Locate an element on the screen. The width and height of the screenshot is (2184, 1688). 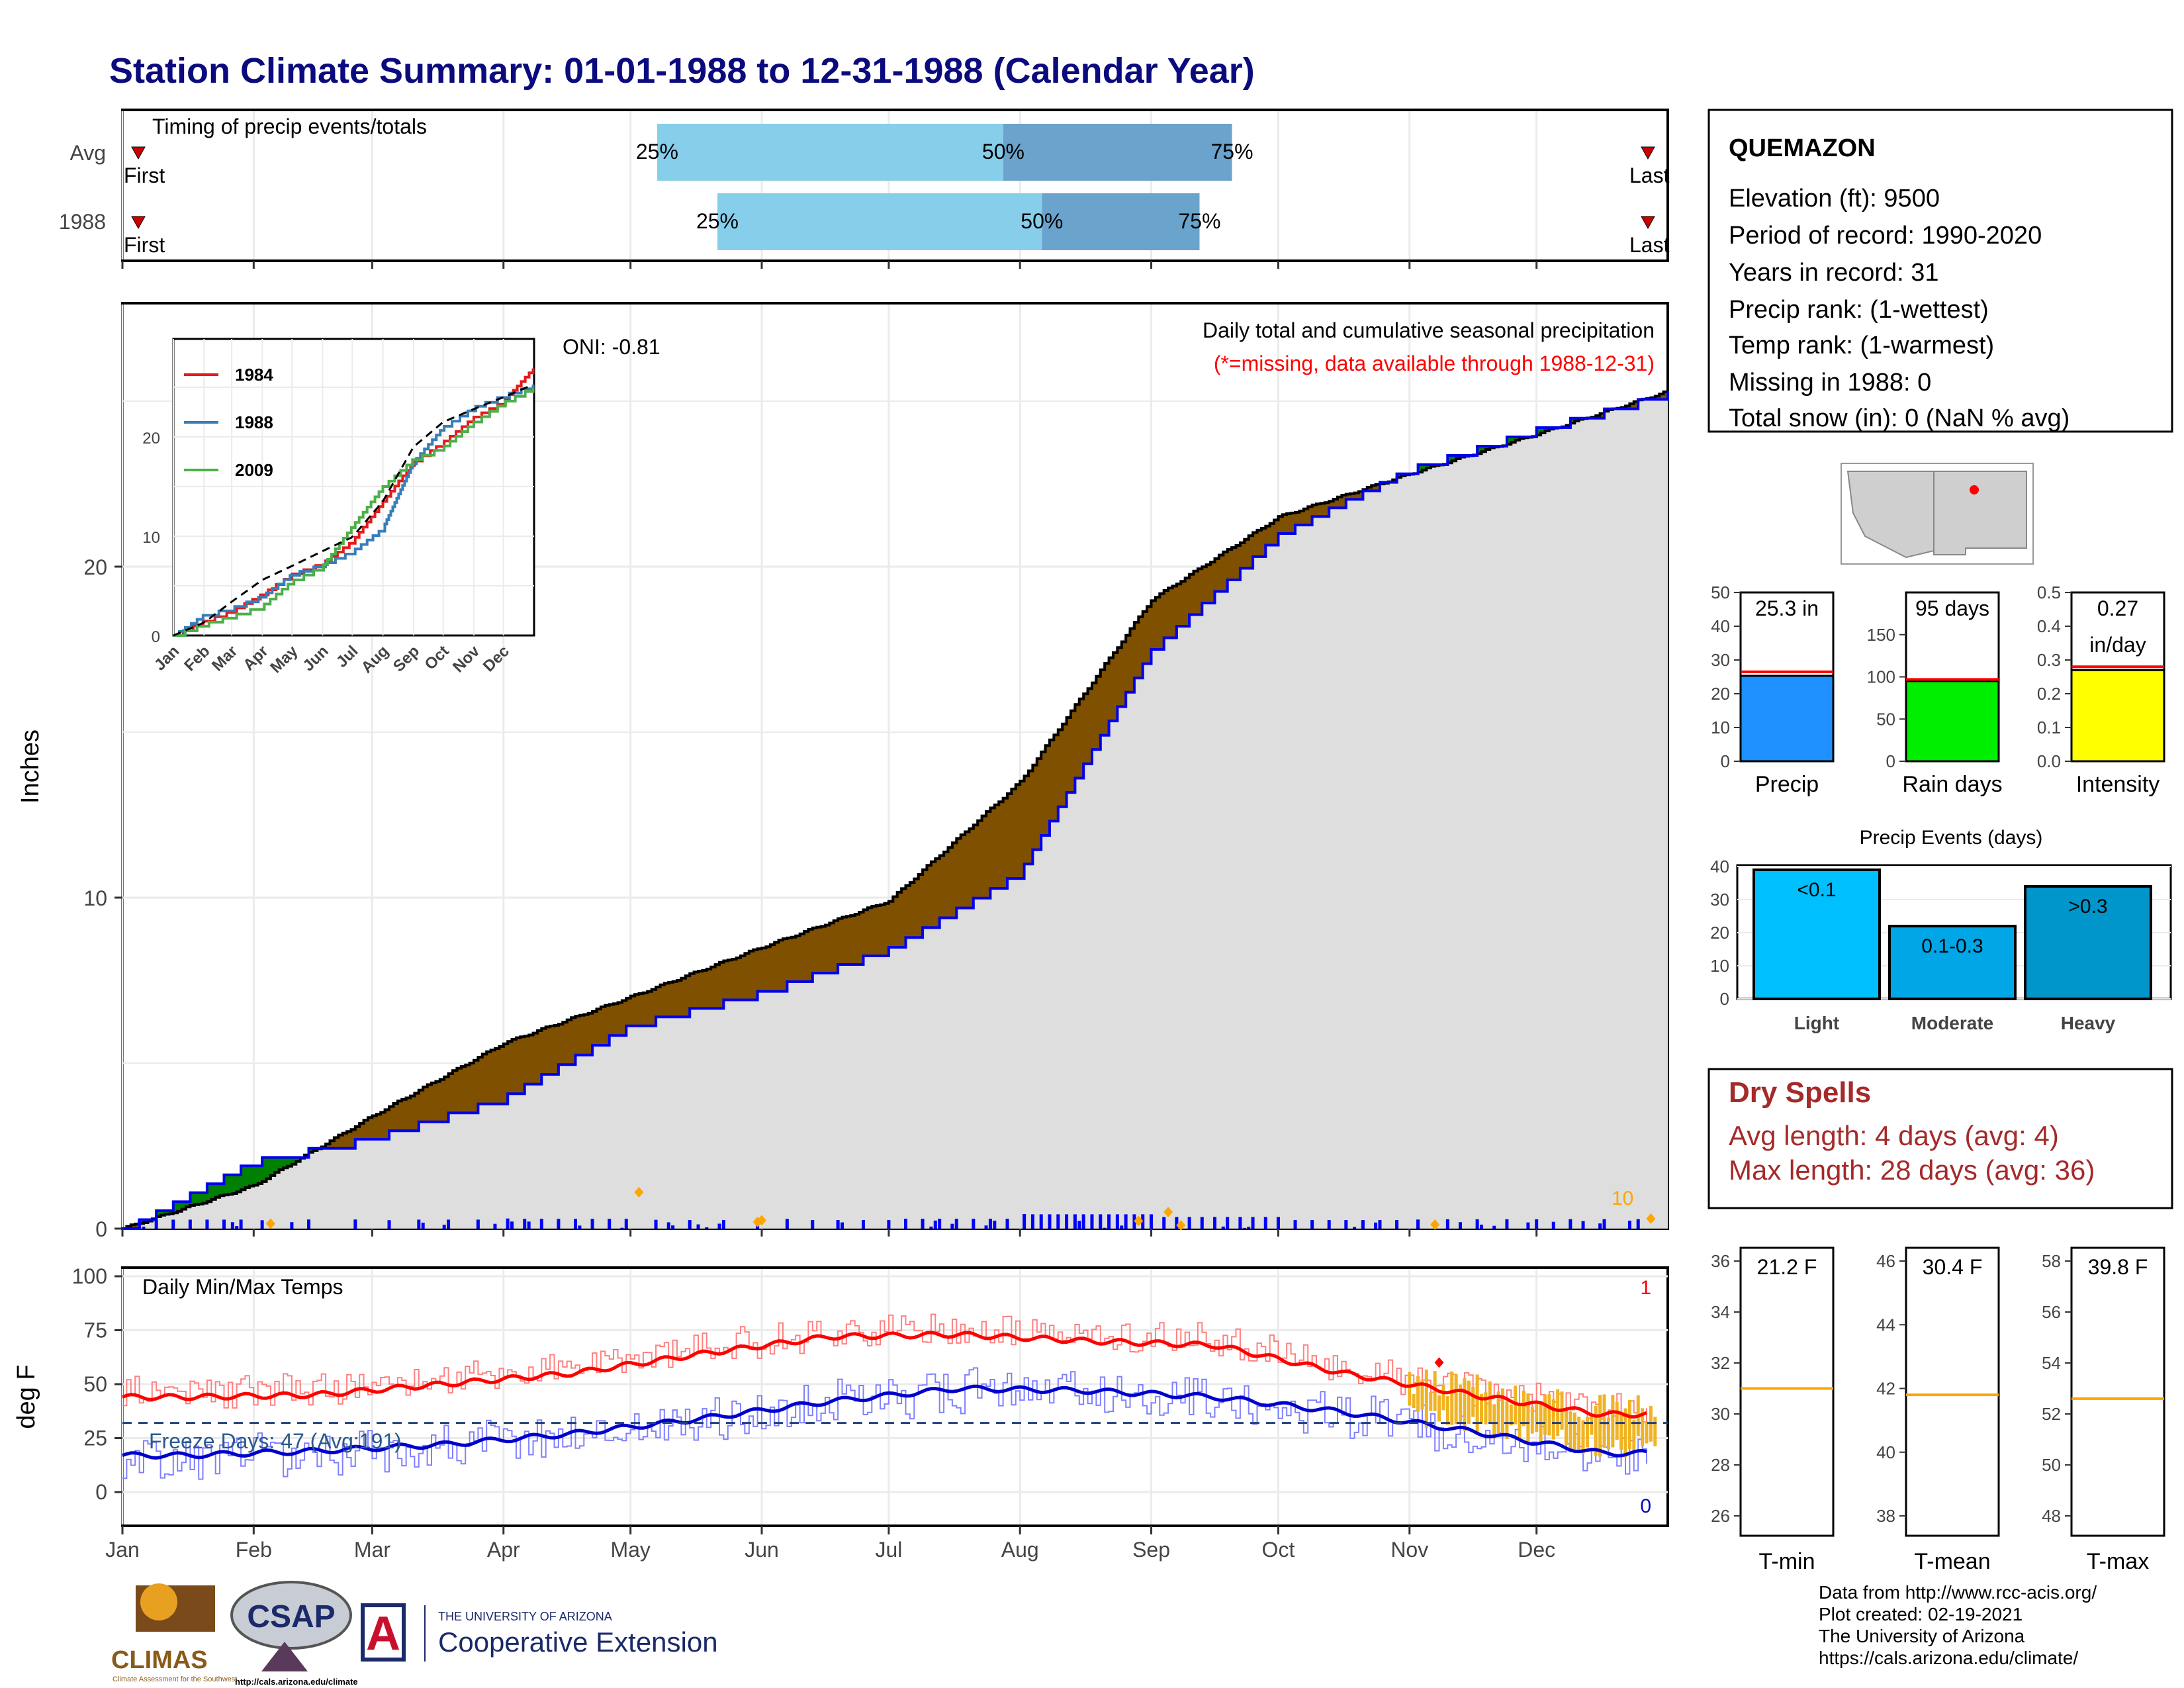
events-bin-label: <0.1 is located at coordinates (1817, 890).